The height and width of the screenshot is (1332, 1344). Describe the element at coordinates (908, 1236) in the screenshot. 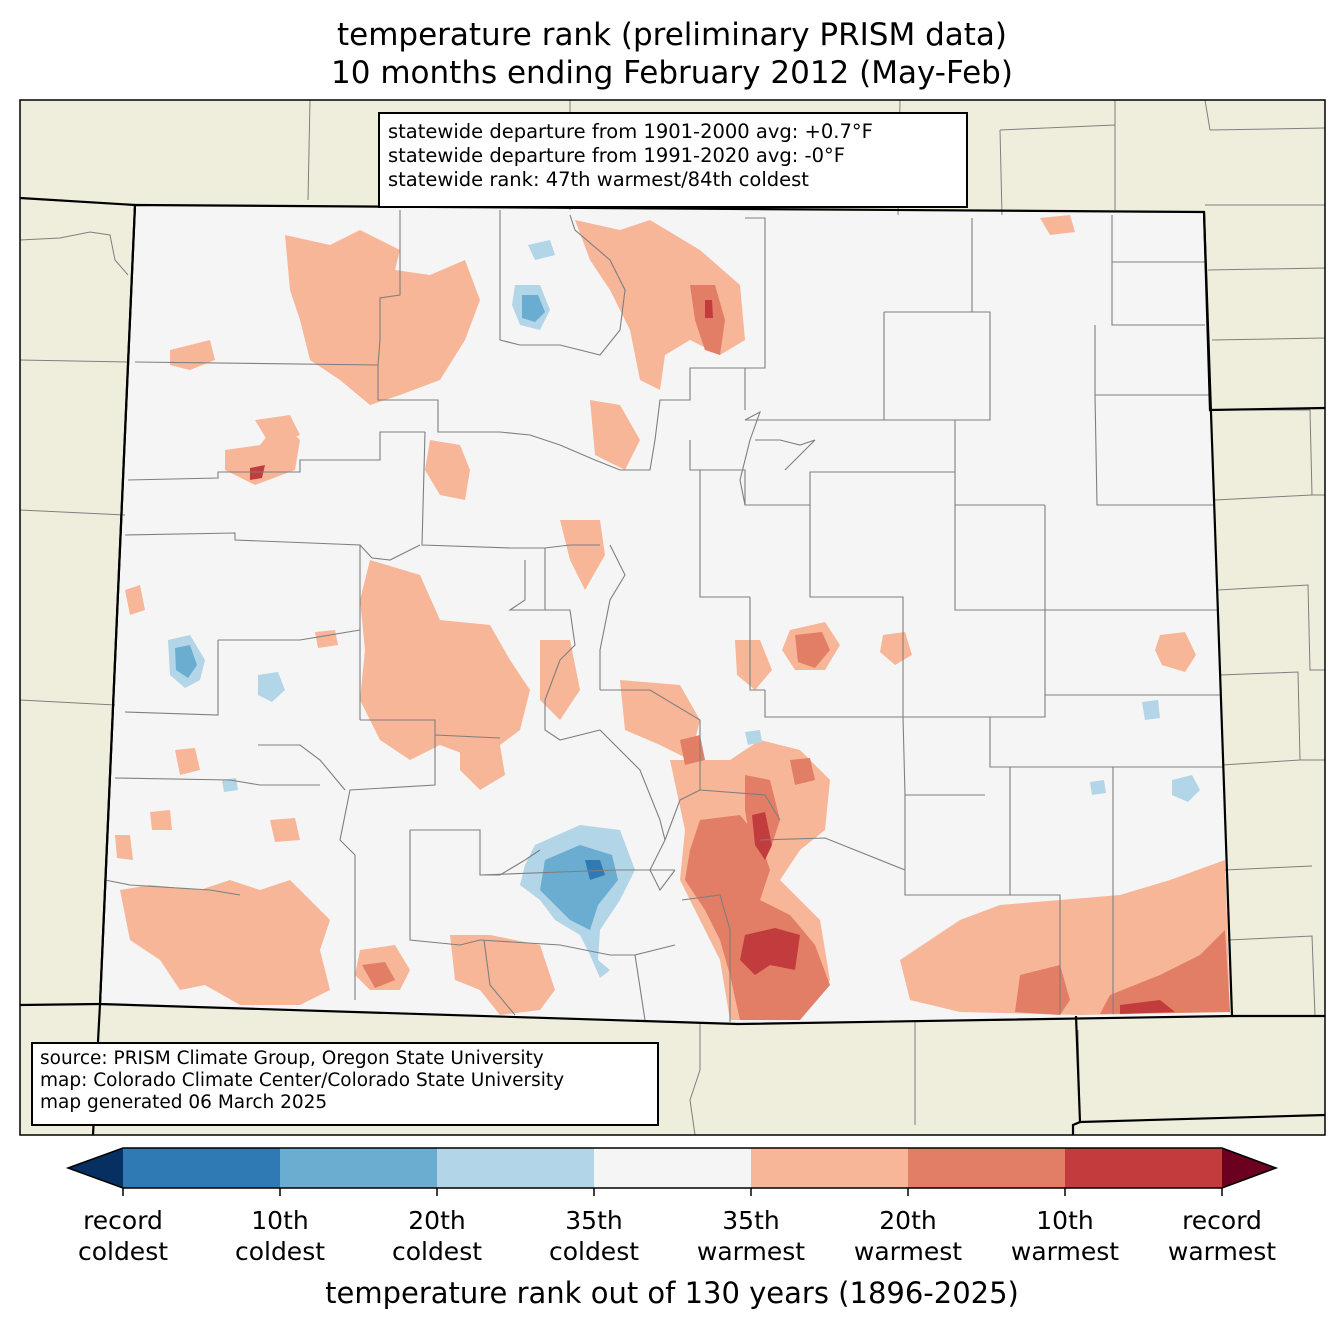

I see `colorbar-tick-label: 20th warmest` at that location.